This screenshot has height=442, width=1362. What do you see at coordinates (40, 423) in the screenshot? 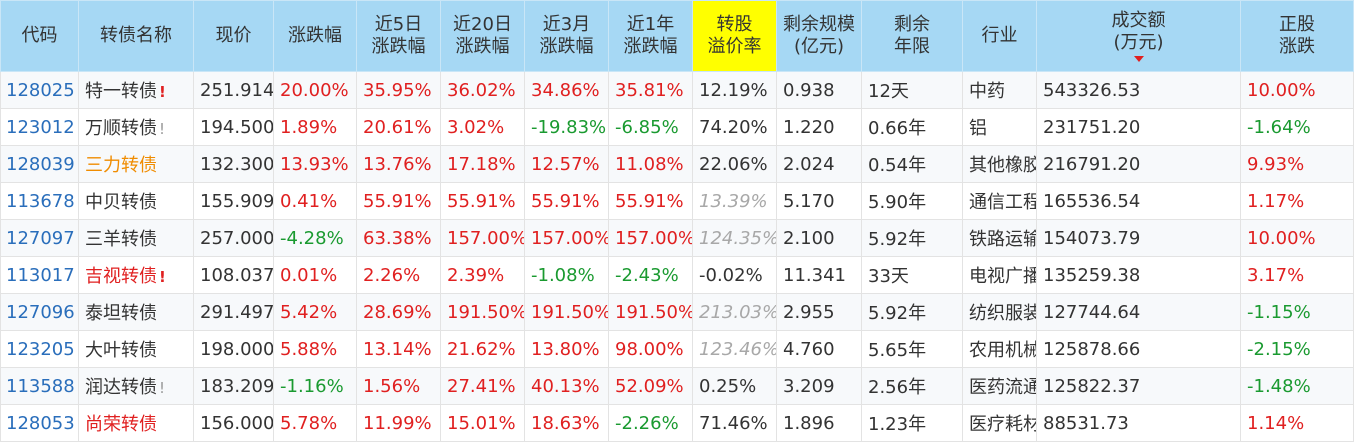
I see `bond-code-link: 128053` at bounding box center [40, 423].